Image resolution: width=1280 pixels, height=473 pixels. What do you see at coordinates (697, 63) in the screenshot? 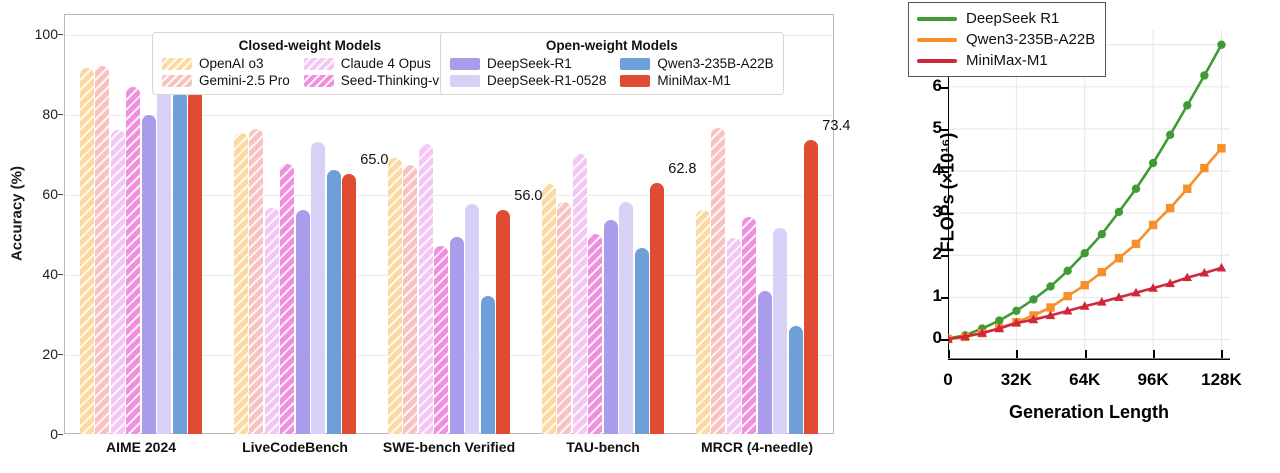
I see `legend-item: Qwen3-235B-A22B` at bounding box center [697, 63].